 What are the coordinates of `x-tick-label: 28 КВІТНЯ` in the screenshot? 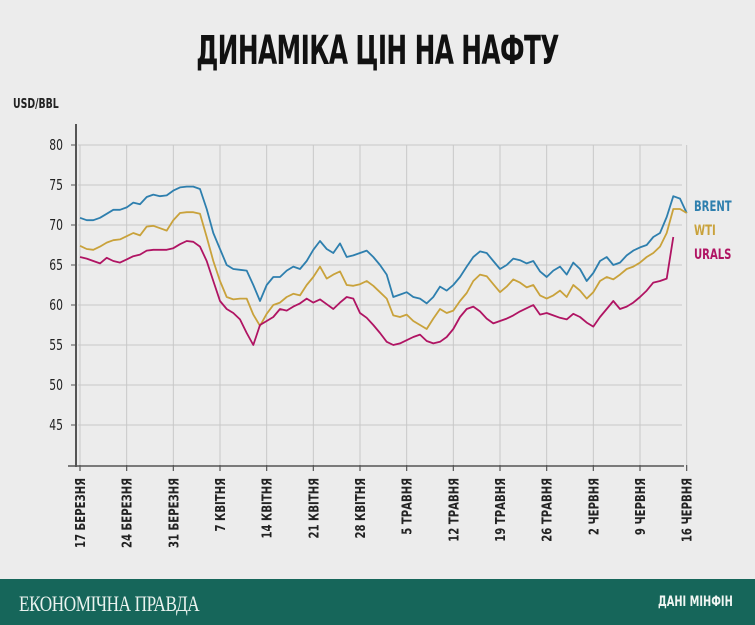 It's located at (361, 508).